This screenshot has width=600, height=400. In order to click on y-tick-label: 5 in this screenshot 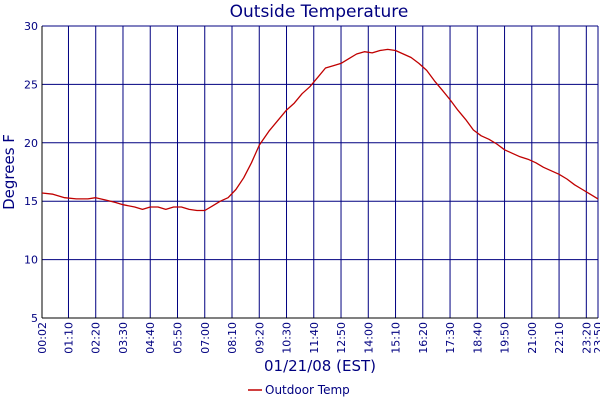, I will do `click(34, 318)`.